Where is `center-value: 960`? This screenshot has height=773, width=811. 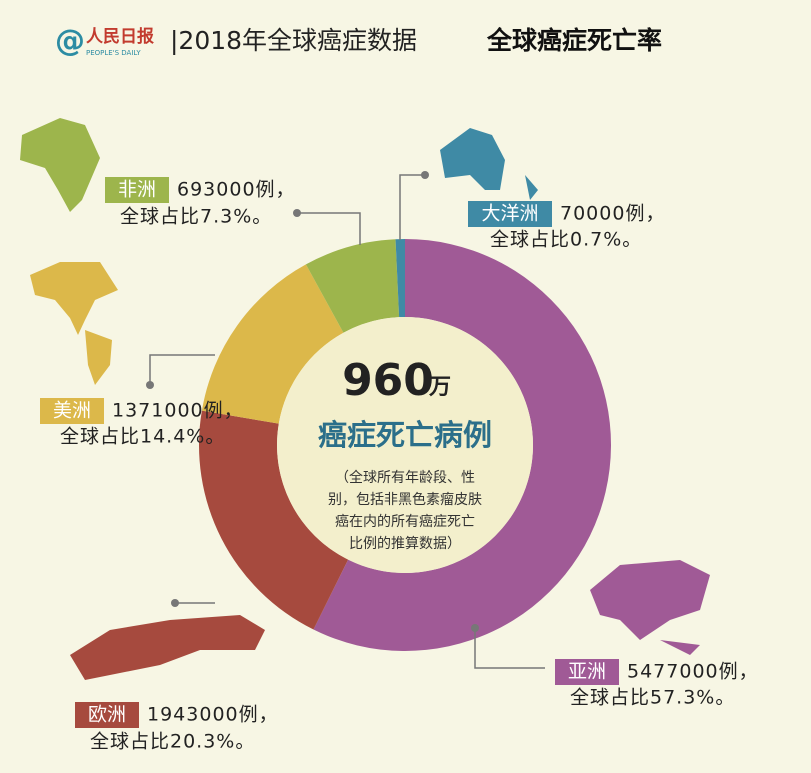 center-value: 960 is located at coordinates (388, 380).